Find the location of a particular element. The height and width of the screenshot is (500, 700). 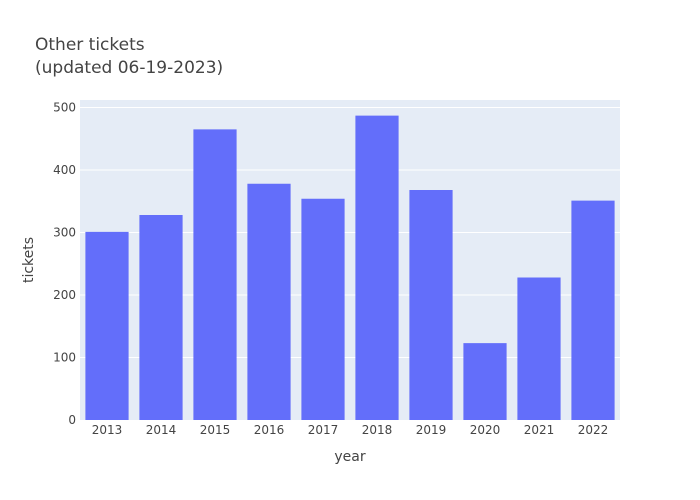

x-tick-label: 2019 is located at coordinates (431, 430).